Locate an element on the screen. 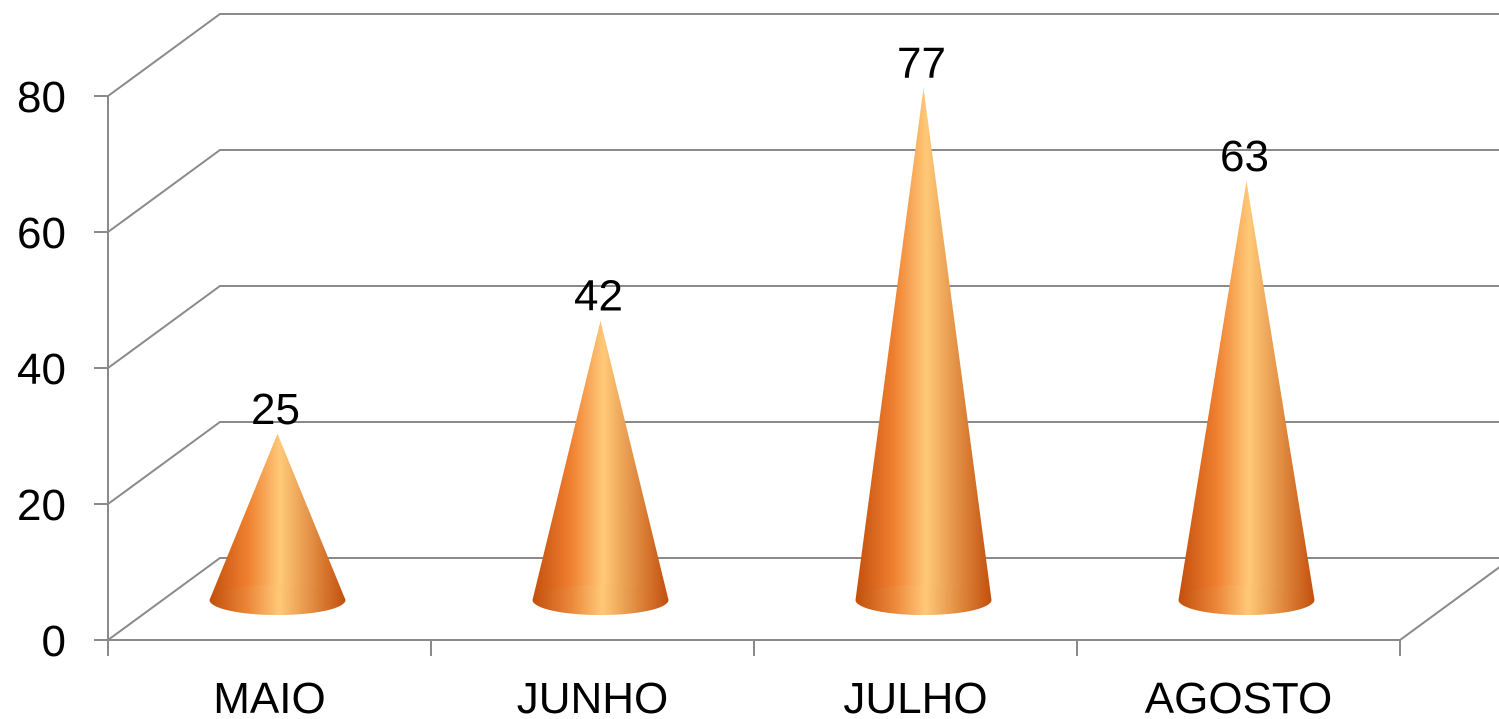 The image size is (1499, 719). x-tick-label: JULHO is located at coordinates (915, 696).